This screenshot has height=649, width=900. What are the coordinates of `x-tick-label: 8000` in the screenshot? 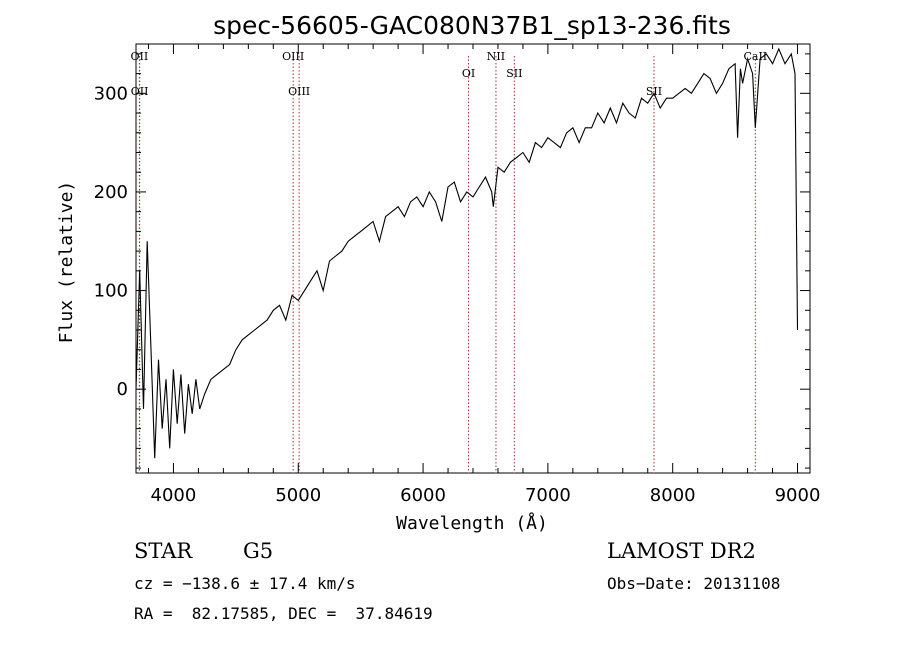 It's located at (673, 495).